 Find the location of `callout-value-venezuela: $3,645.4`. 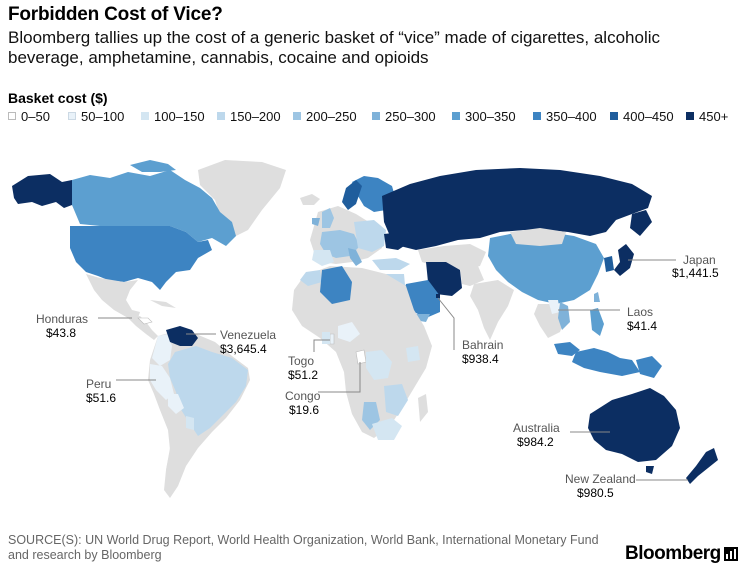

callout-value-venezuela: $3,645.4 is located at coordinates (243, 349).